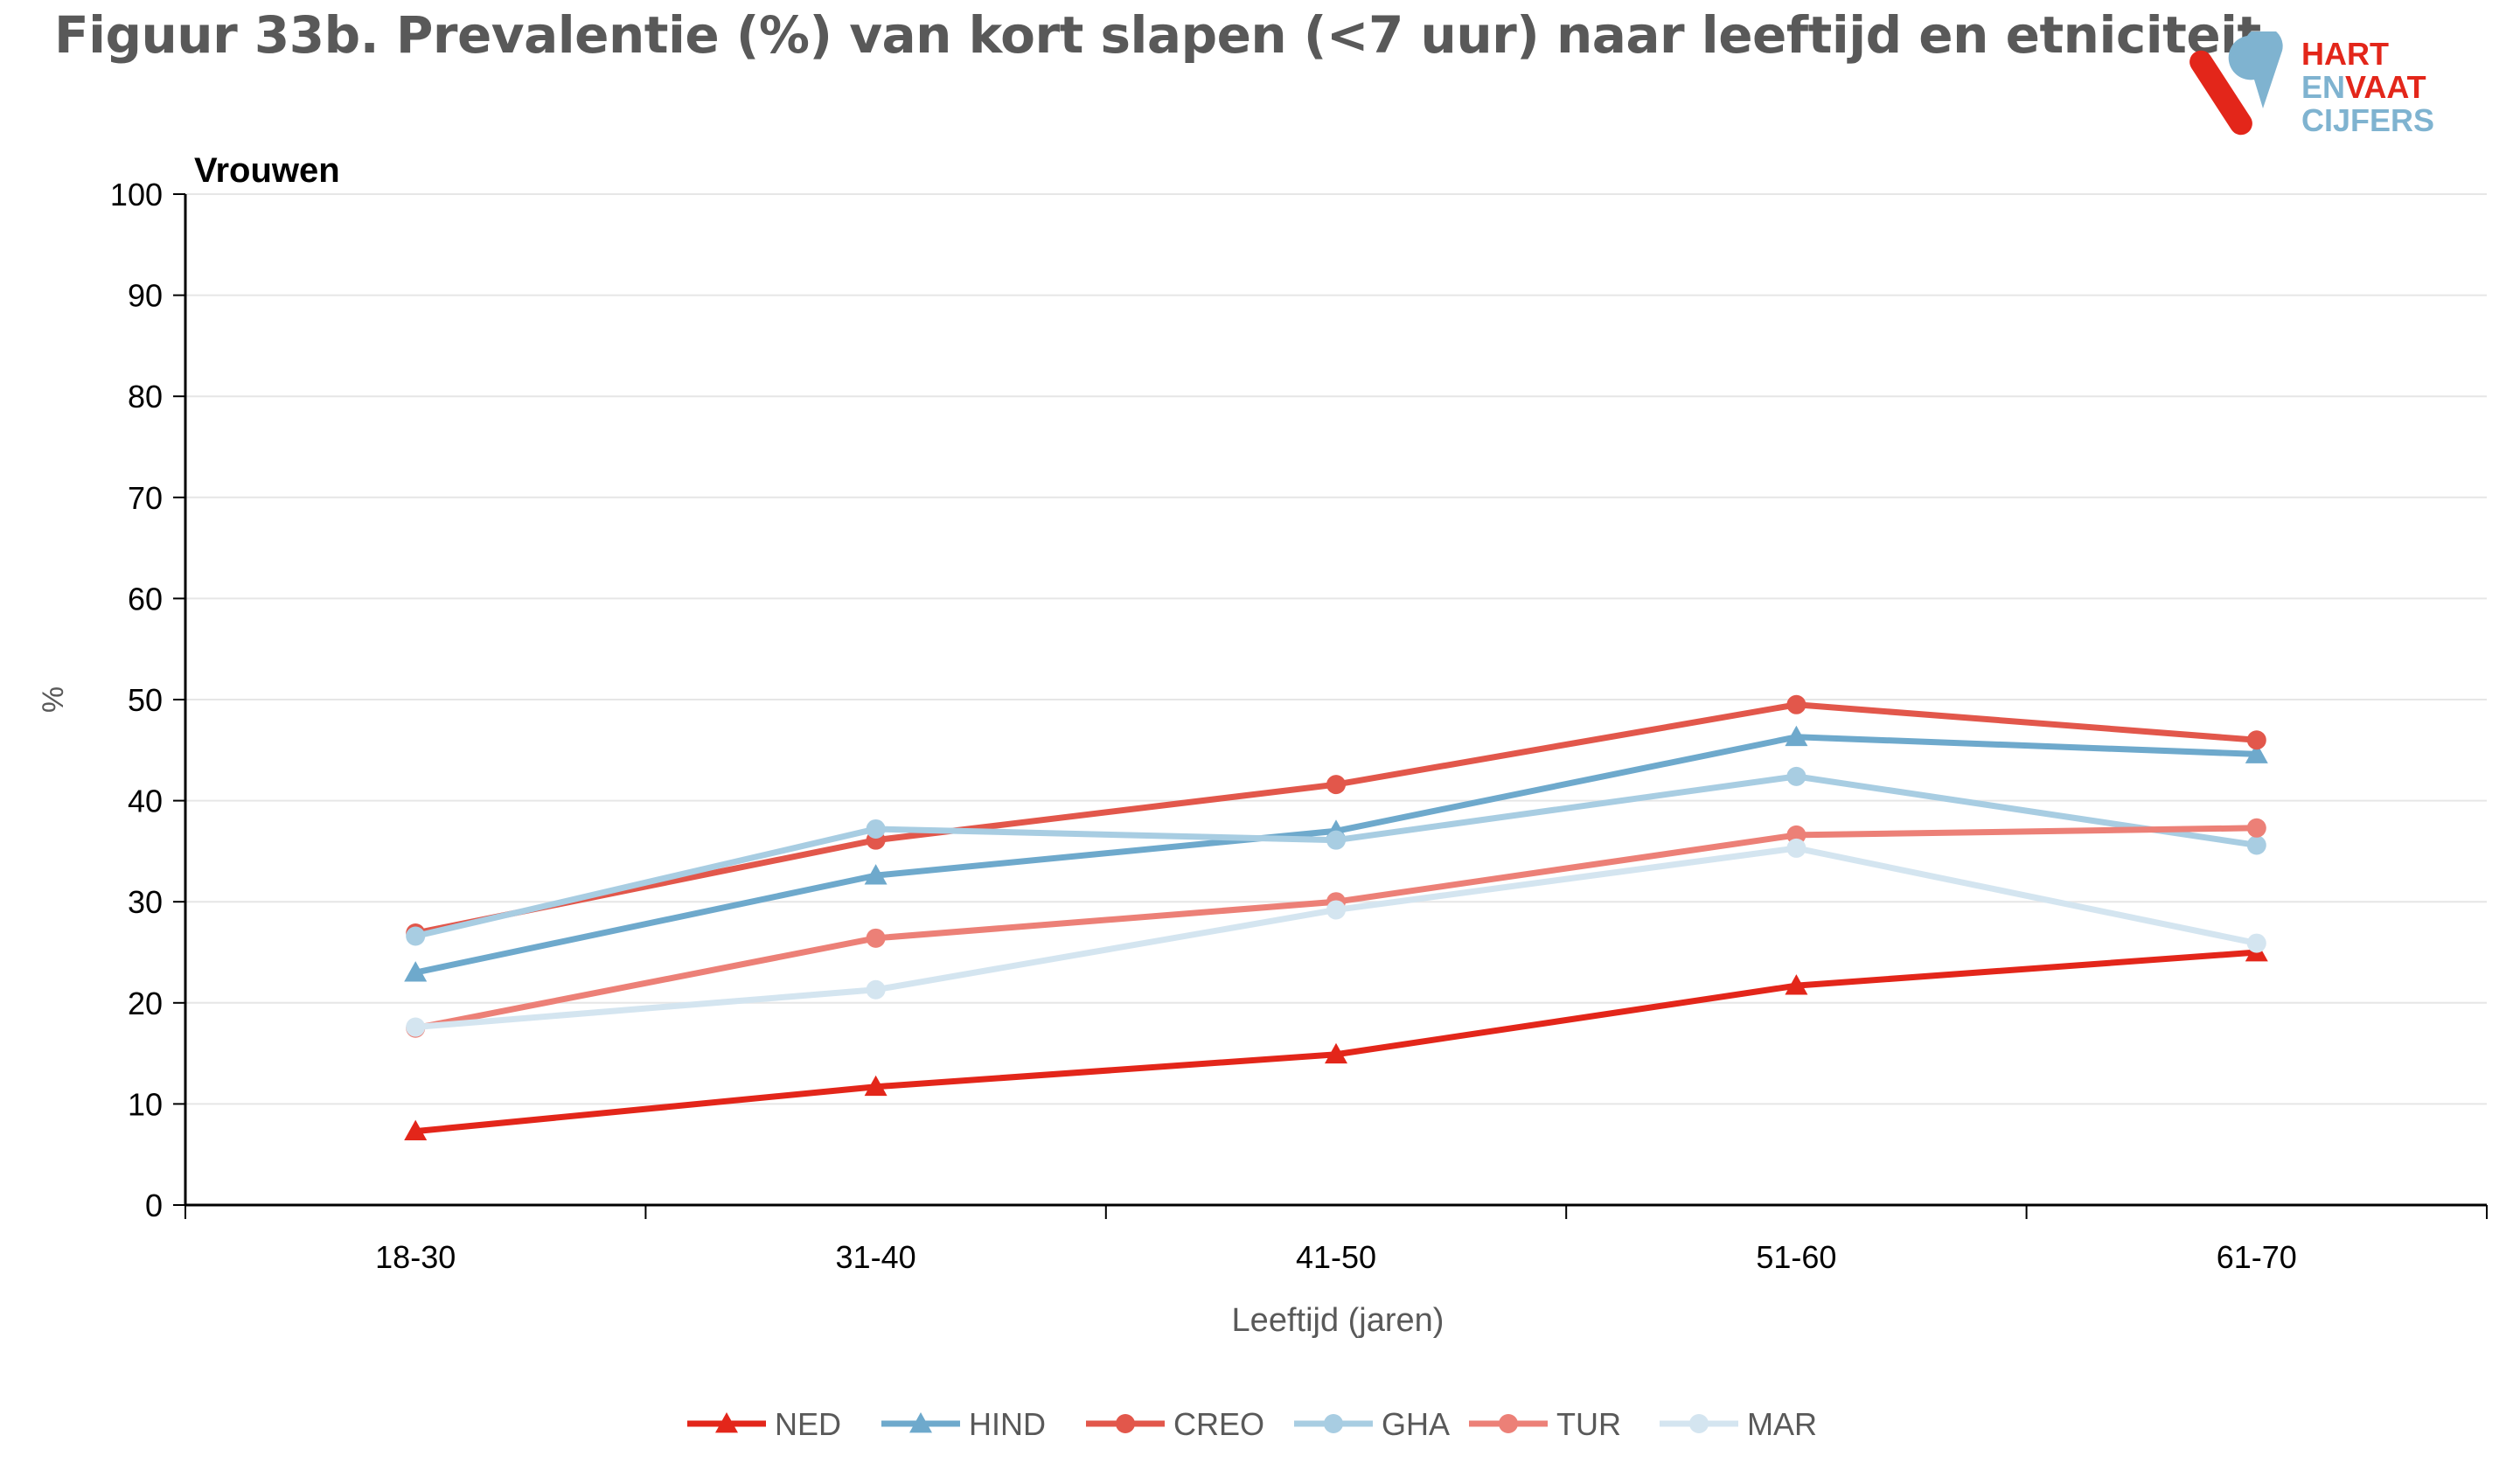  Describe the element at coordinates (145, 599) in the screenshot. I see `y-tick-label: 60` at that location.